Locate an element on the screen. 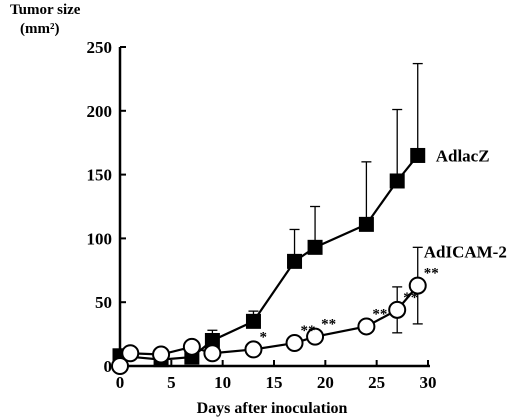 This screenshot has height=418, width=520. y-axis-title-line1: Tumor size is located at coordinates (45, 10).